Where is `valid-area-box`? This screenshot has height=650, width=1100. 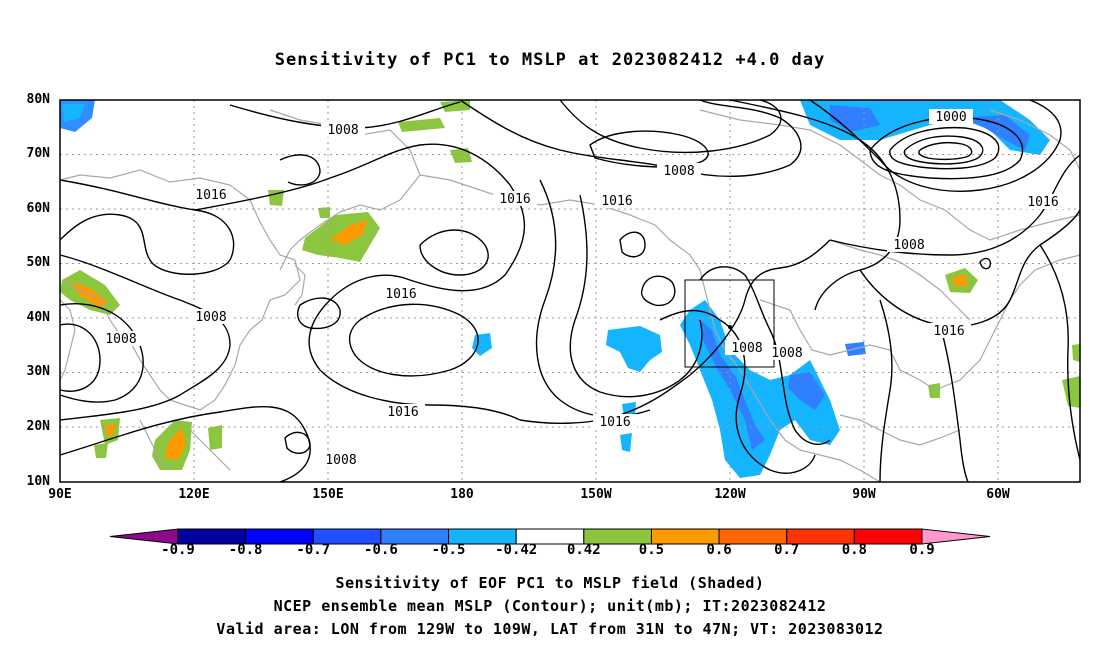
valid-area-box is located at coordinates (729, 323).